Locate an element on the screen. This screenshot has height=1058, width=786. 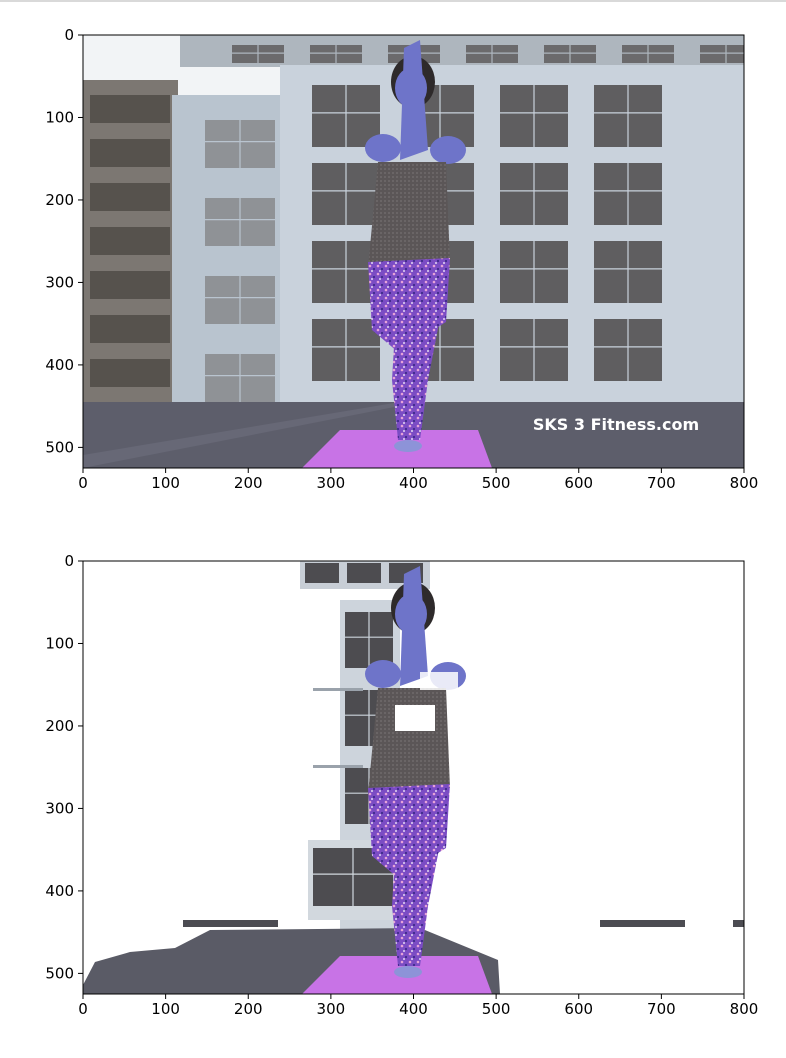
top-divider is located at coordinates (393, 1).